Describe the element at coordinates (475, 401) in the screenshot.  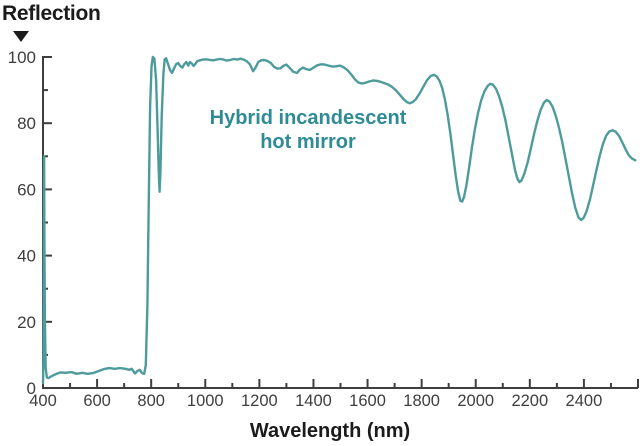
I see `x-tick-label: 2000` at that location.